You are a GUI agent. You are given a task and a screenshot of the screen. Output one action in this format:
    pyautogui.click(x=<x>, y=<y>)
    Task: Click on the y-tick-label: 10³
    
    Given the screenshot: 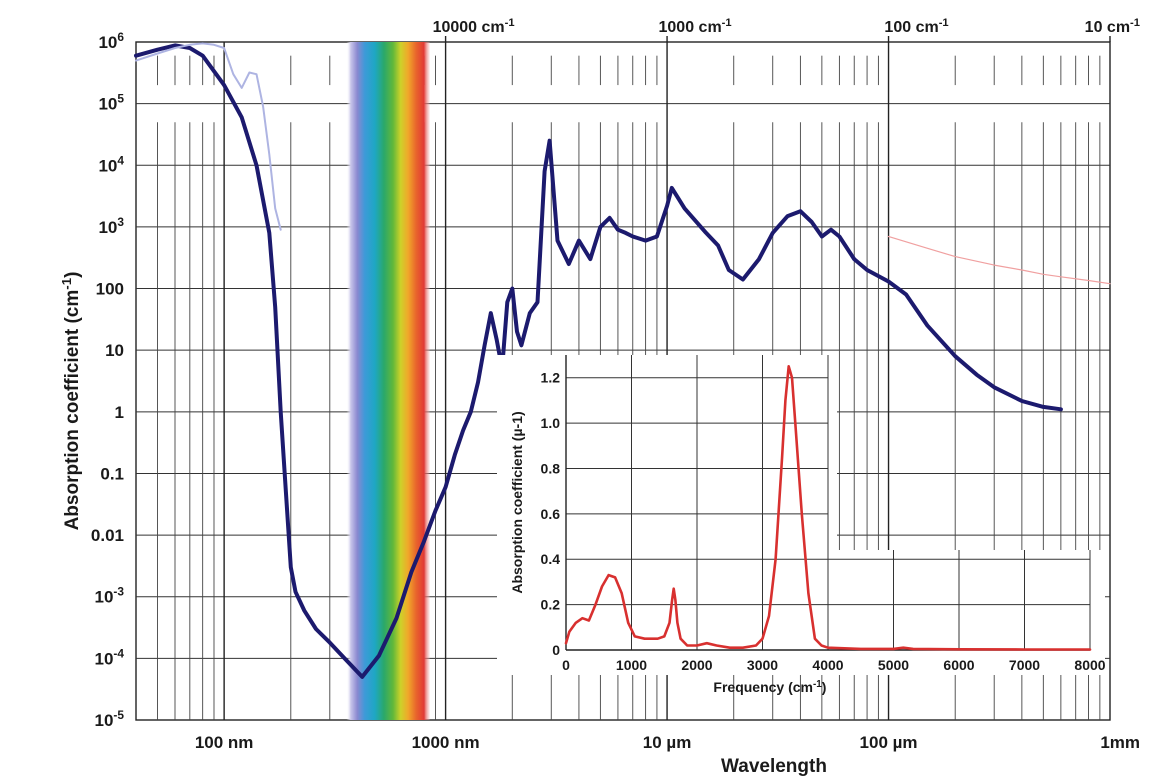 What is the action you would take?
    pyautogui.click(x=111, y=226)
    